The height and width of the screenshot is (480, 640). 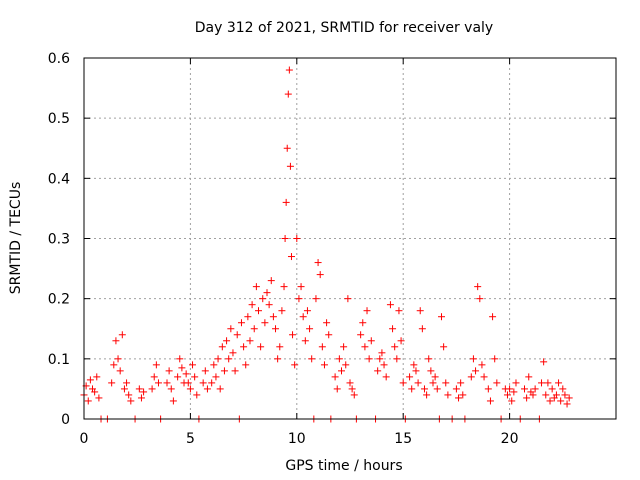 I want to click on x-tick-label: 5, so click(x=190, y=439).